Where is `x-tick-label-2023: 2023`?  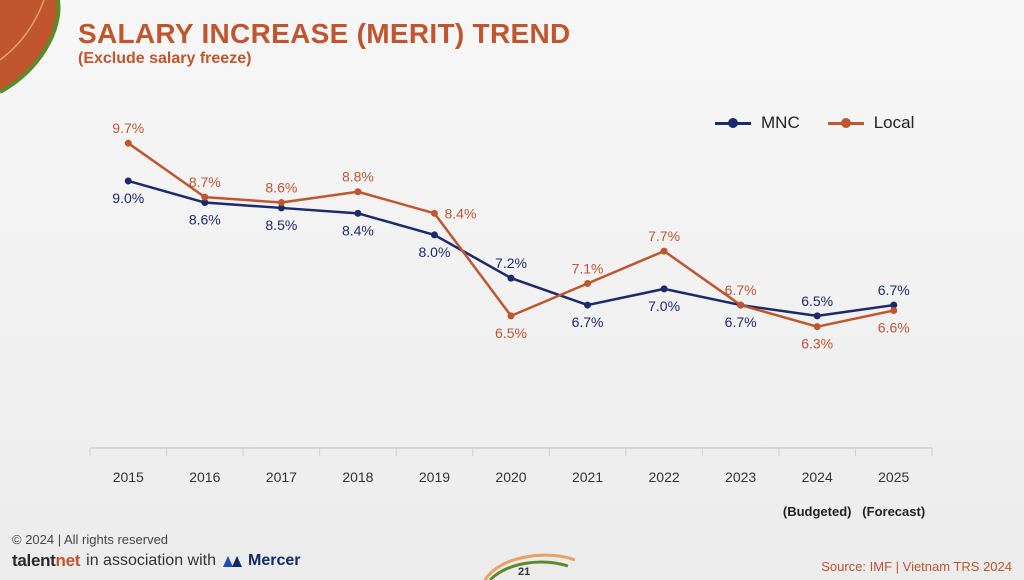
x-tick-label-2023: 2023 is located at coordinates (740, 477).